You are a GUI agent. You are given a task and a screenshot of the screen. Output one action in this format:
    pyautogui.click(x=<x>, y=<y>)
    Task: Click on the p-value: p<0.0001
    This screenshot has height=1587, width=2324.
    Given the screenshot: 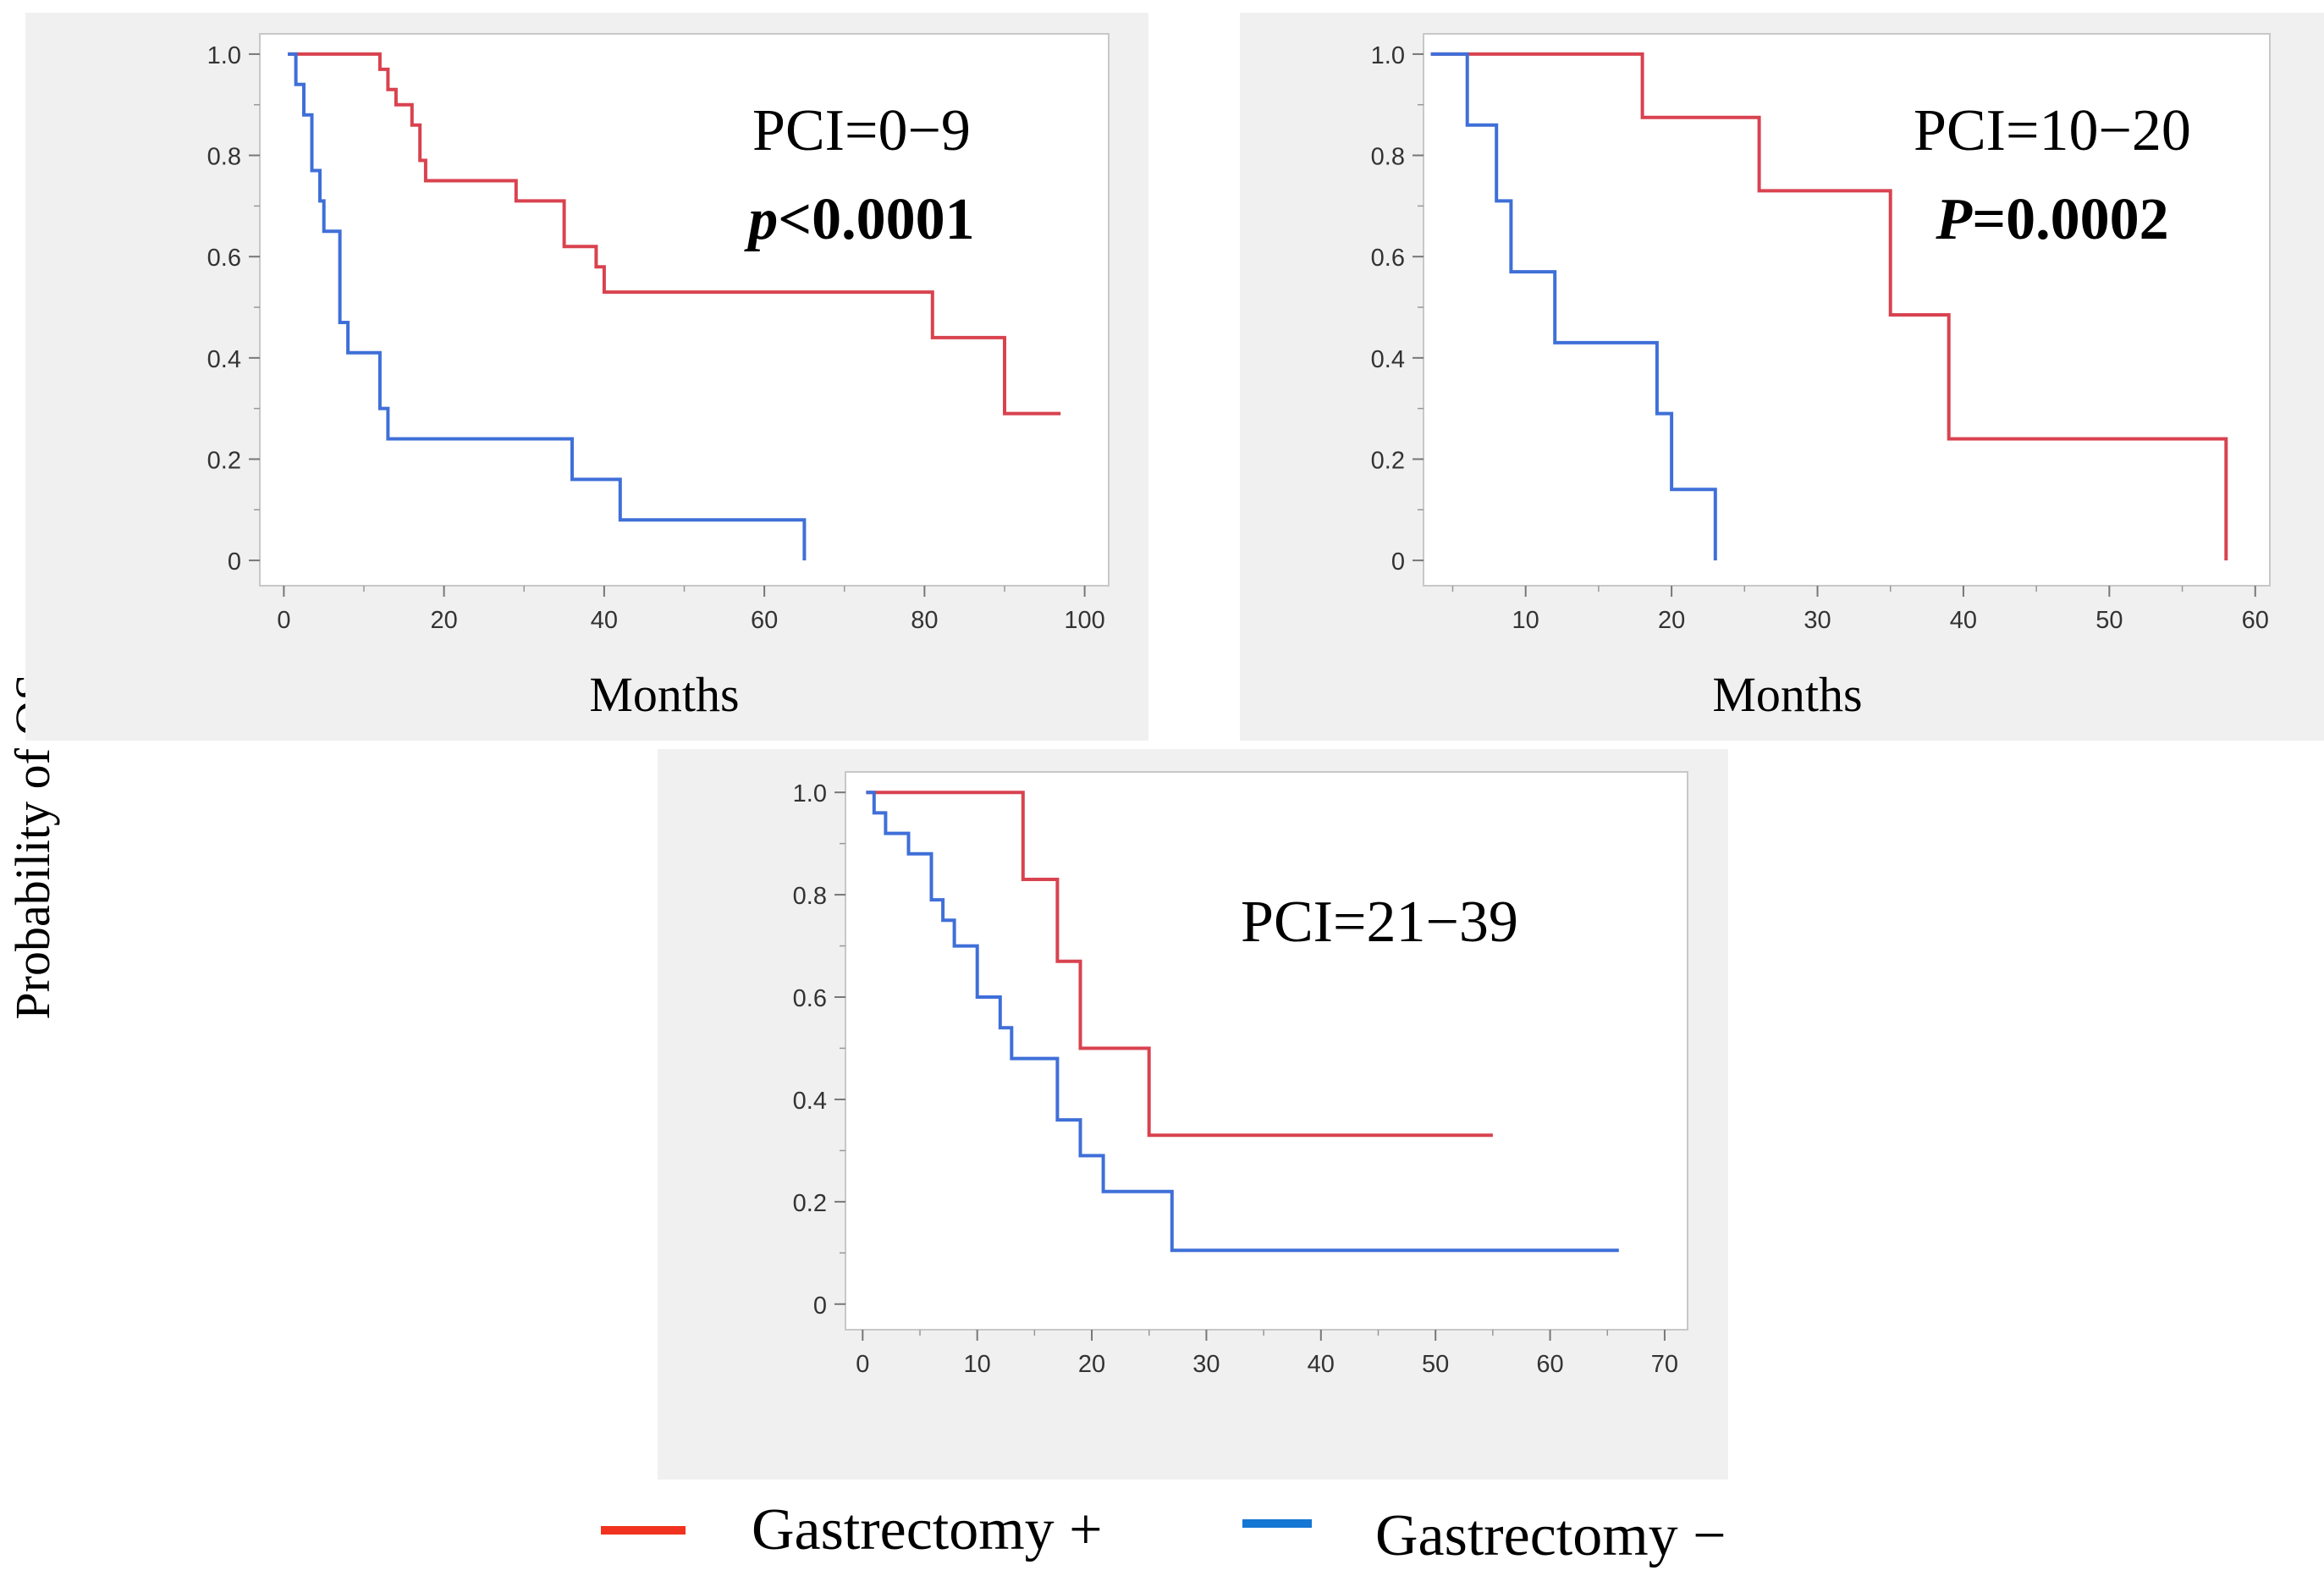 What is the action you would take?
    pyautogui.click(x=859, y=220)
    